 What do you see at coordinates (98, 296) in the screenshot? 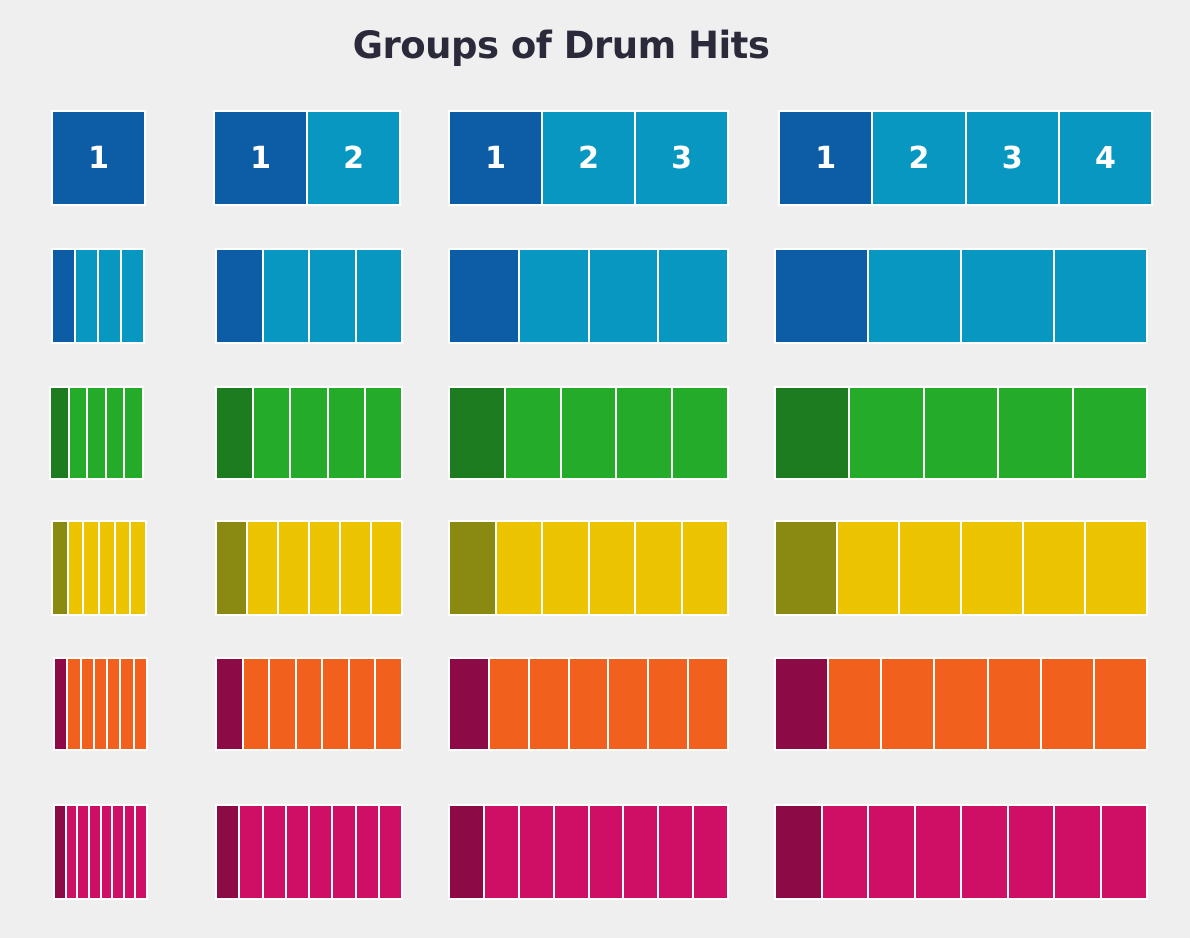
I see `drum-group-row2-col1` at bounding box center [98, 296].